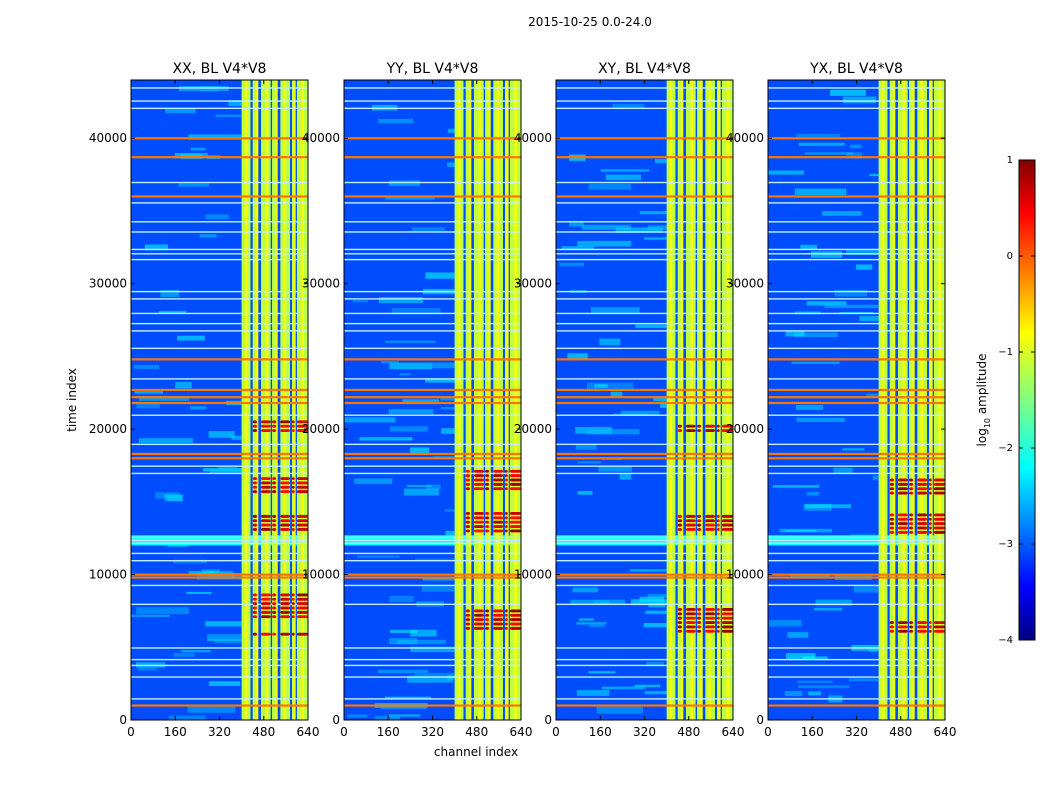  Describe the element at coordinates (108, 429) in the screenshot. I see `y-tick-label: 20000` at that location.